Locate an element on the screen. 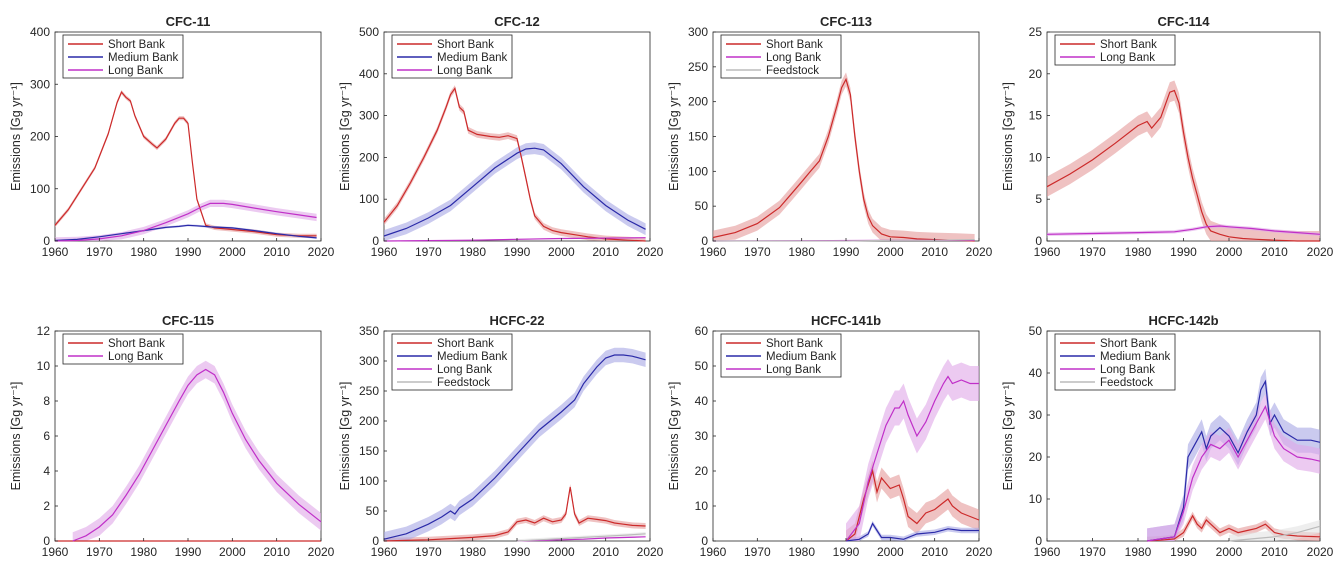 The width and height of the screenshot is (1343, 563). chart-title: HCFC-22 is located at coordinates (517, 320).